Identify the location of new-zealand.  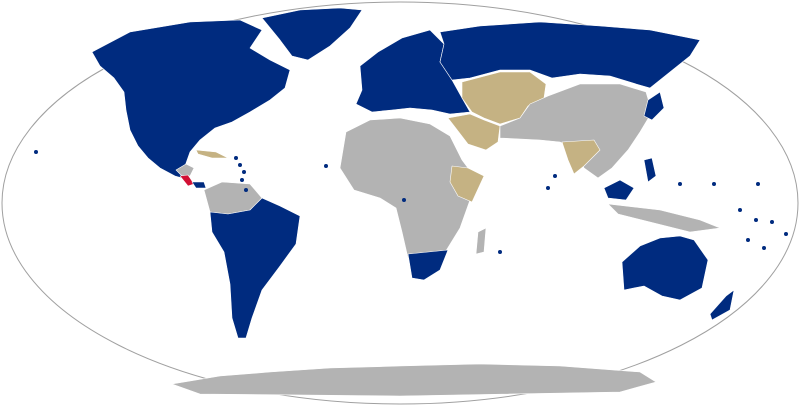
(722, 305).